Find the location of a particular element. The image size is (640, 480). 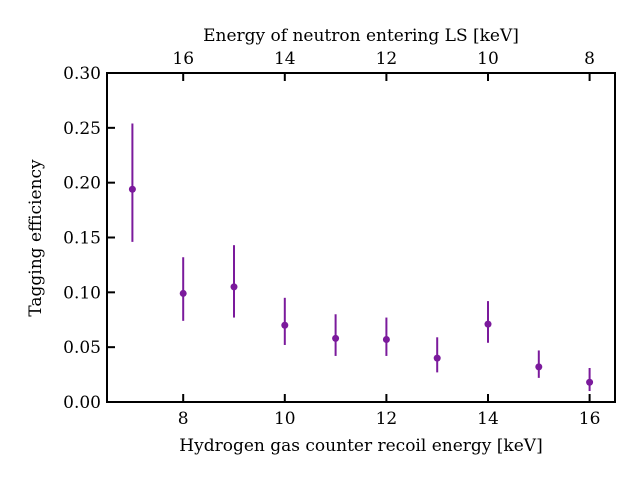

top-x-tick-label: 8 is located at coordinates (589, 59).